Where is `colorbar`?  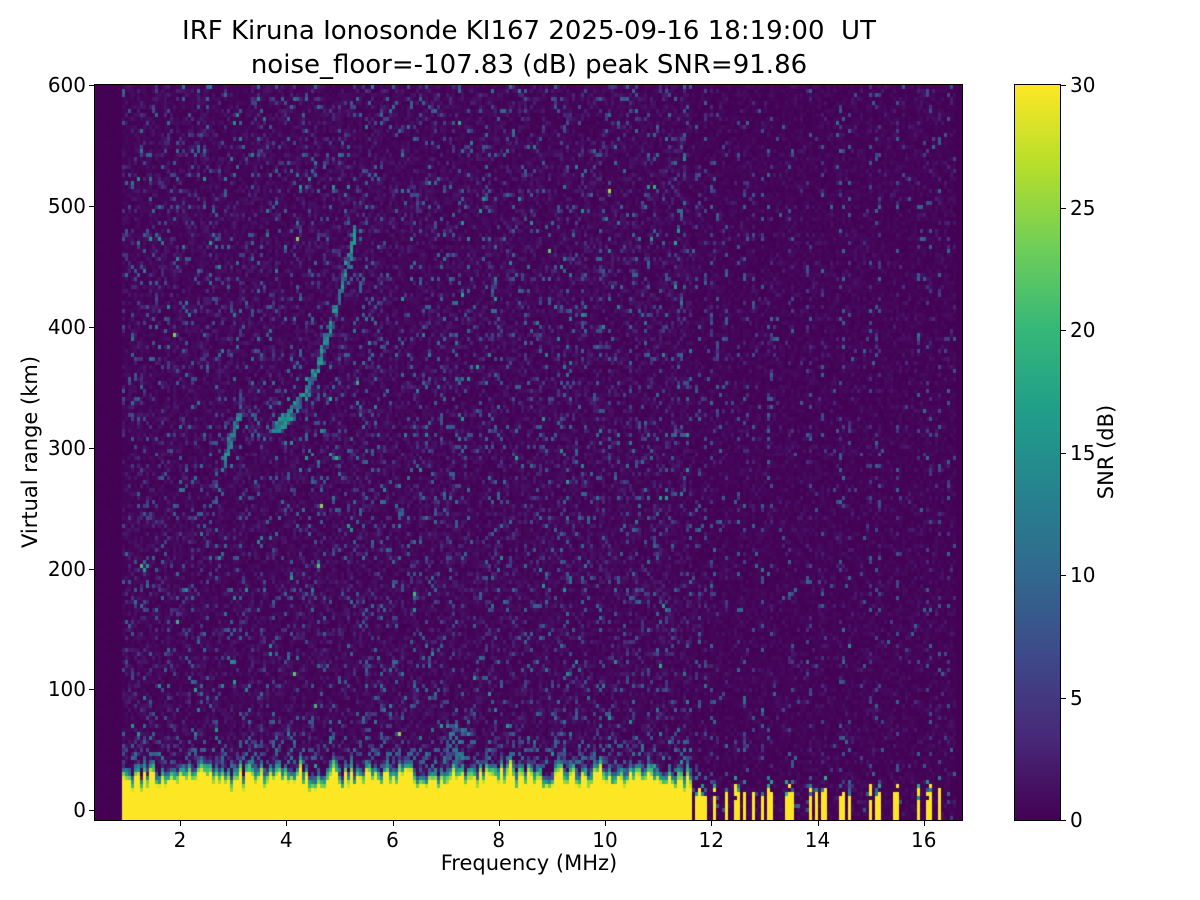
colorbar is located at coordinates (1037, 452).